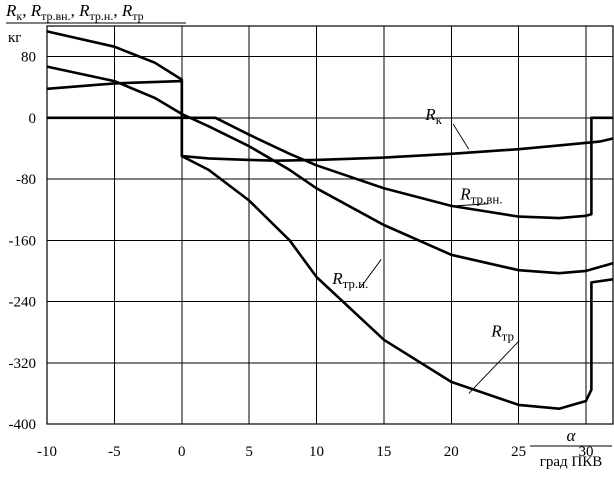  What do you see at coordinates (572, 435) in the screenshot?
I see `x-axis-symbol: α` at bounding box center [572, 435].